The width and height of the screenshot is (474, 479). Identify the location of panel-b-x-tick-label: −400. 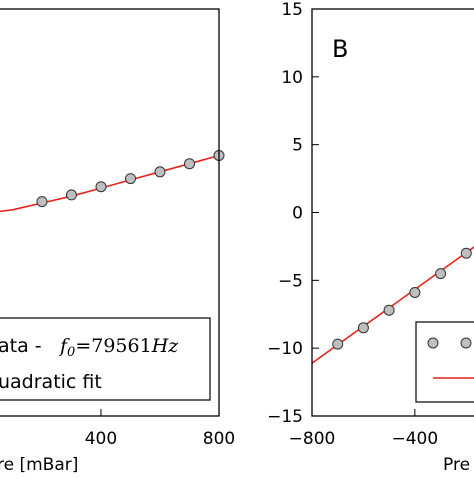
(415, 439).